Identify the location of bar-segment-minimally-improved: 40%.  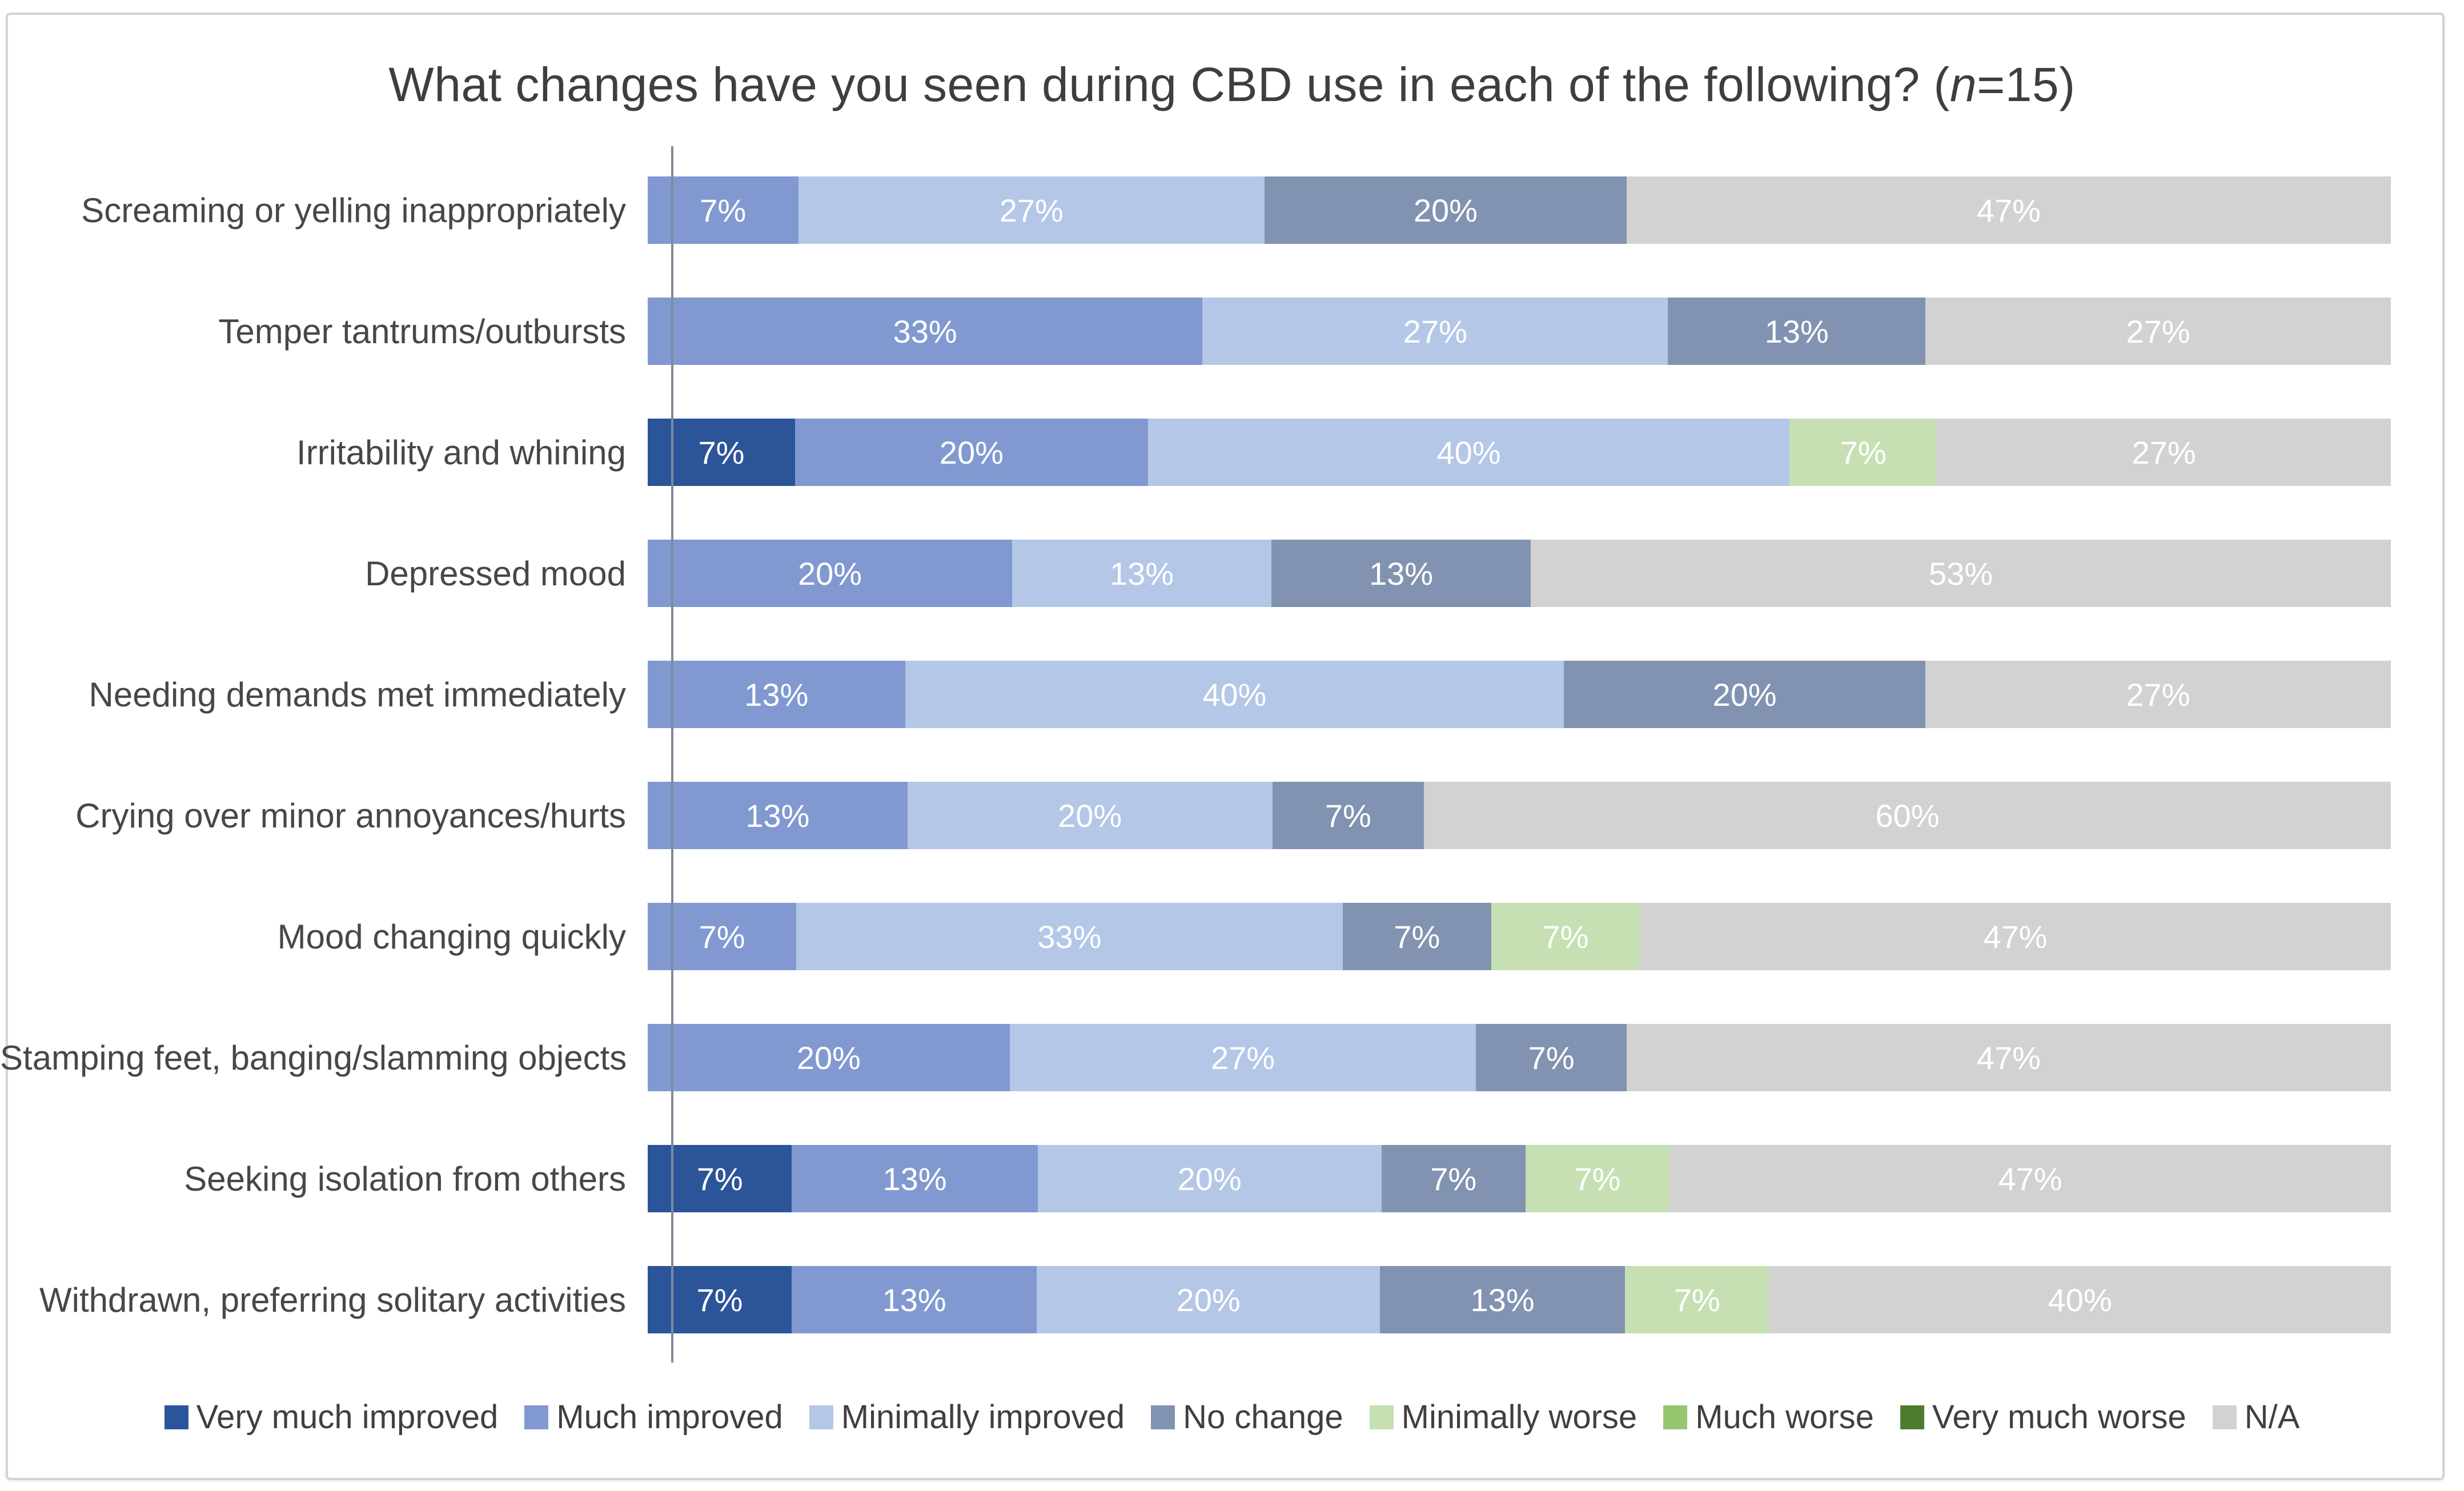
(1468, 452).